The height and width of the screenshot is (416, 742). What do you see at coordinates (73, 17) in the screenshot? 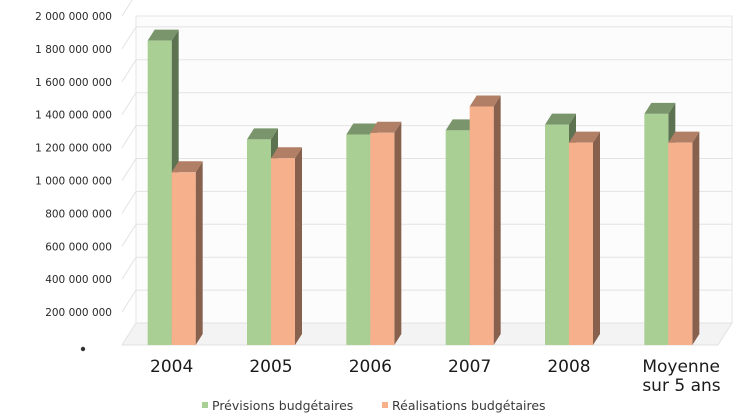
I see `y-tick-label: 2 000 000 000` at bounding box center [73, 17].